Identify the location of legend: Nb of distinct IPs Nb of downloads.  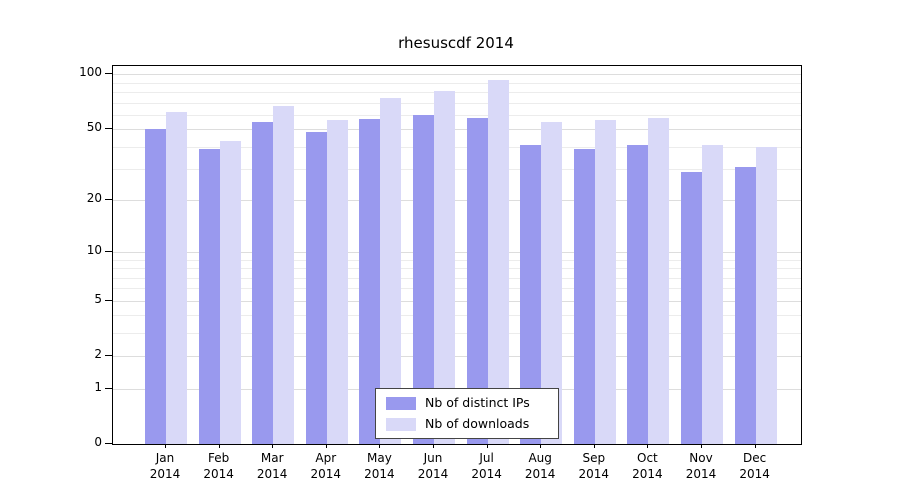
(467, 413).